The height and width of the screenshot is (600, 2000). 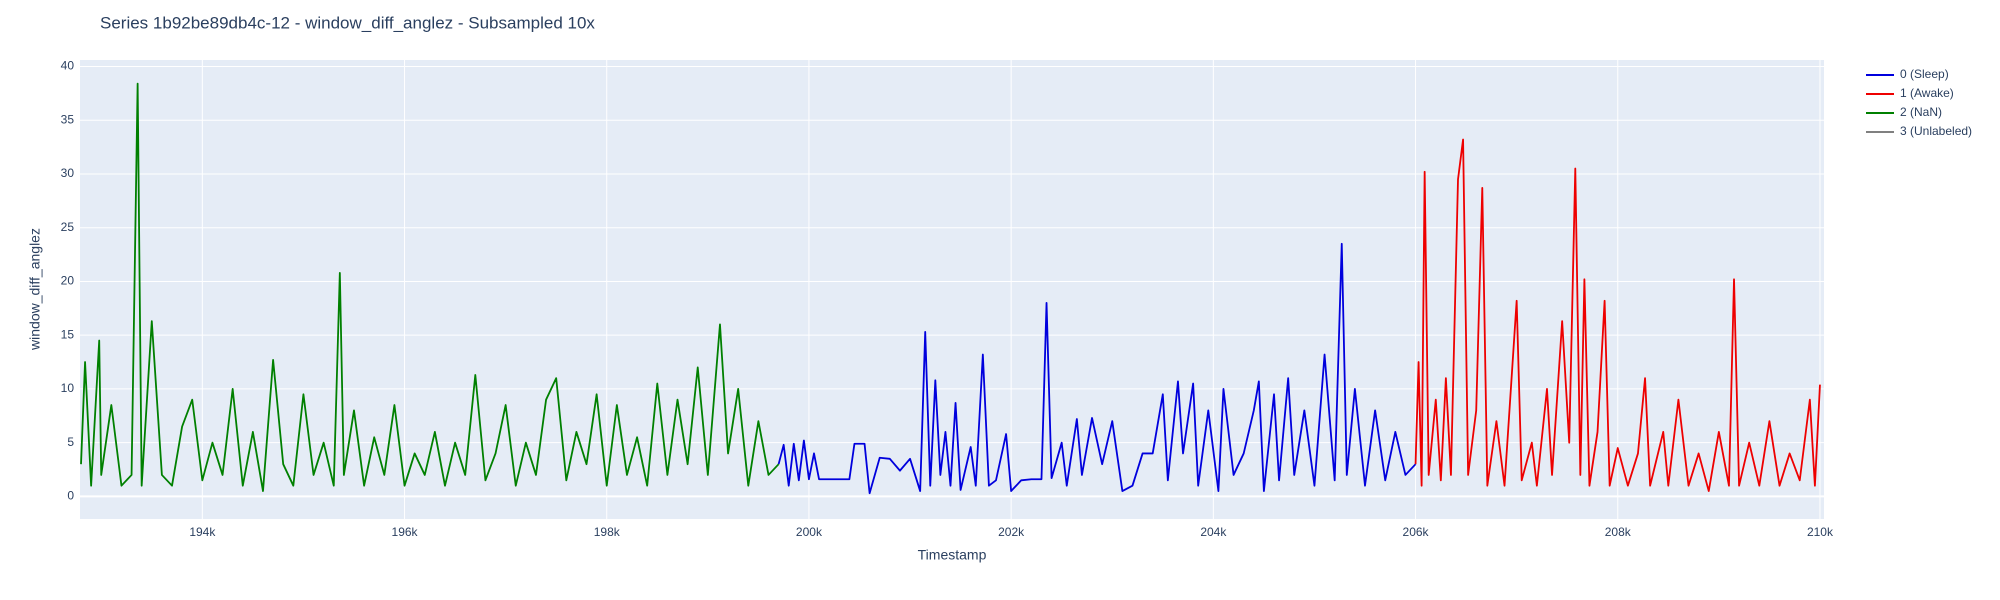 I want to click on y-tick-label: 40, so click(x=68, y=66).